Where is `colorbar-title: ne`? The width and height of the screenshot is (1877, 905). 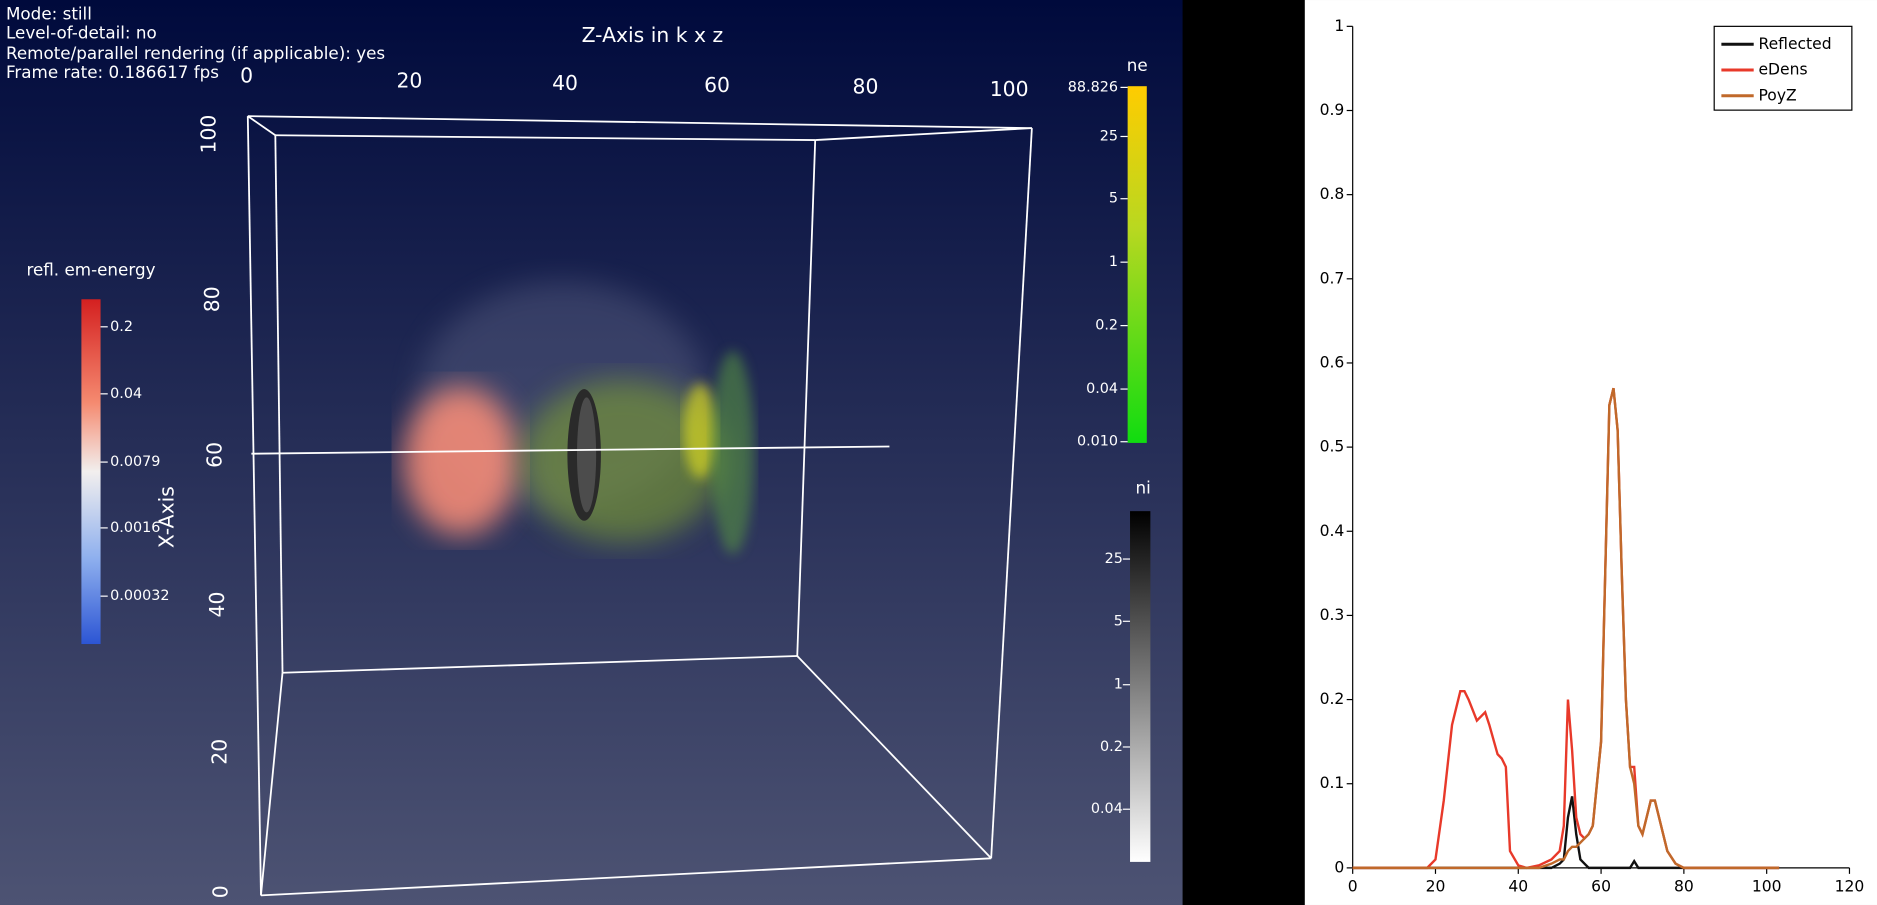 colorbar-title: ne is located at coordinates (1137, 65).